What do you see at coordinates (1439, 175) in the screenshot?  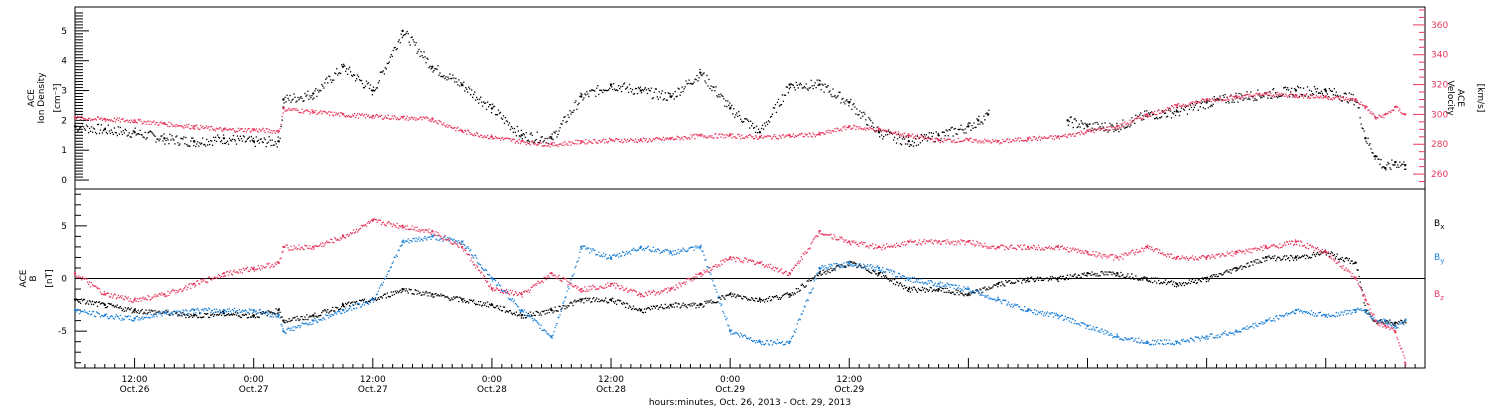 I see `top-right-tick-label: 260` at bounding box center [1439, 175].